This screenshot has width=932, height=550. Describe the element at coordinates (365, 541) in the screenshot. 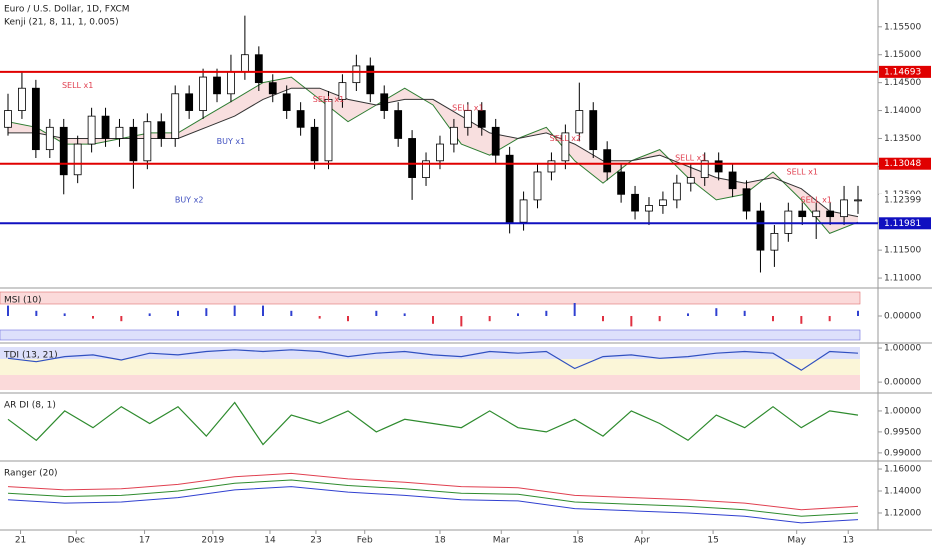

I see `x-tick-label: Feb` at that location.